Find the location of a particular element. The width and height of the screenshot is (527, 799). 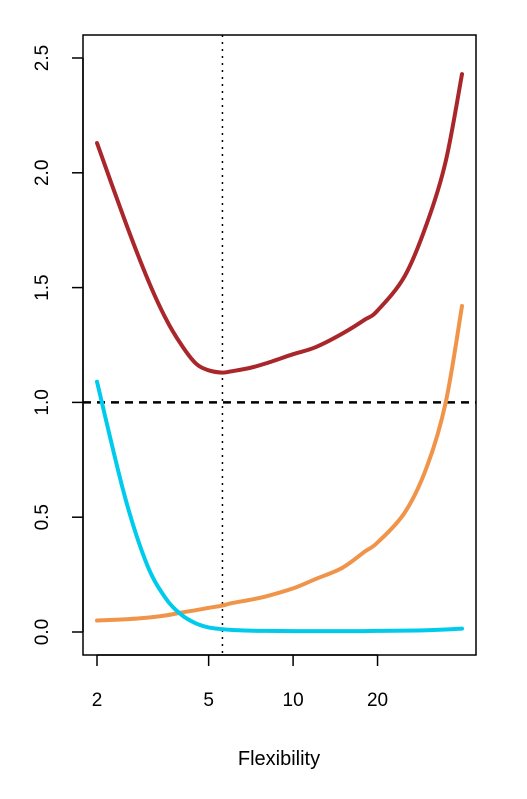

y-tick-label: 0.0 is located at coordinates (42, 632).